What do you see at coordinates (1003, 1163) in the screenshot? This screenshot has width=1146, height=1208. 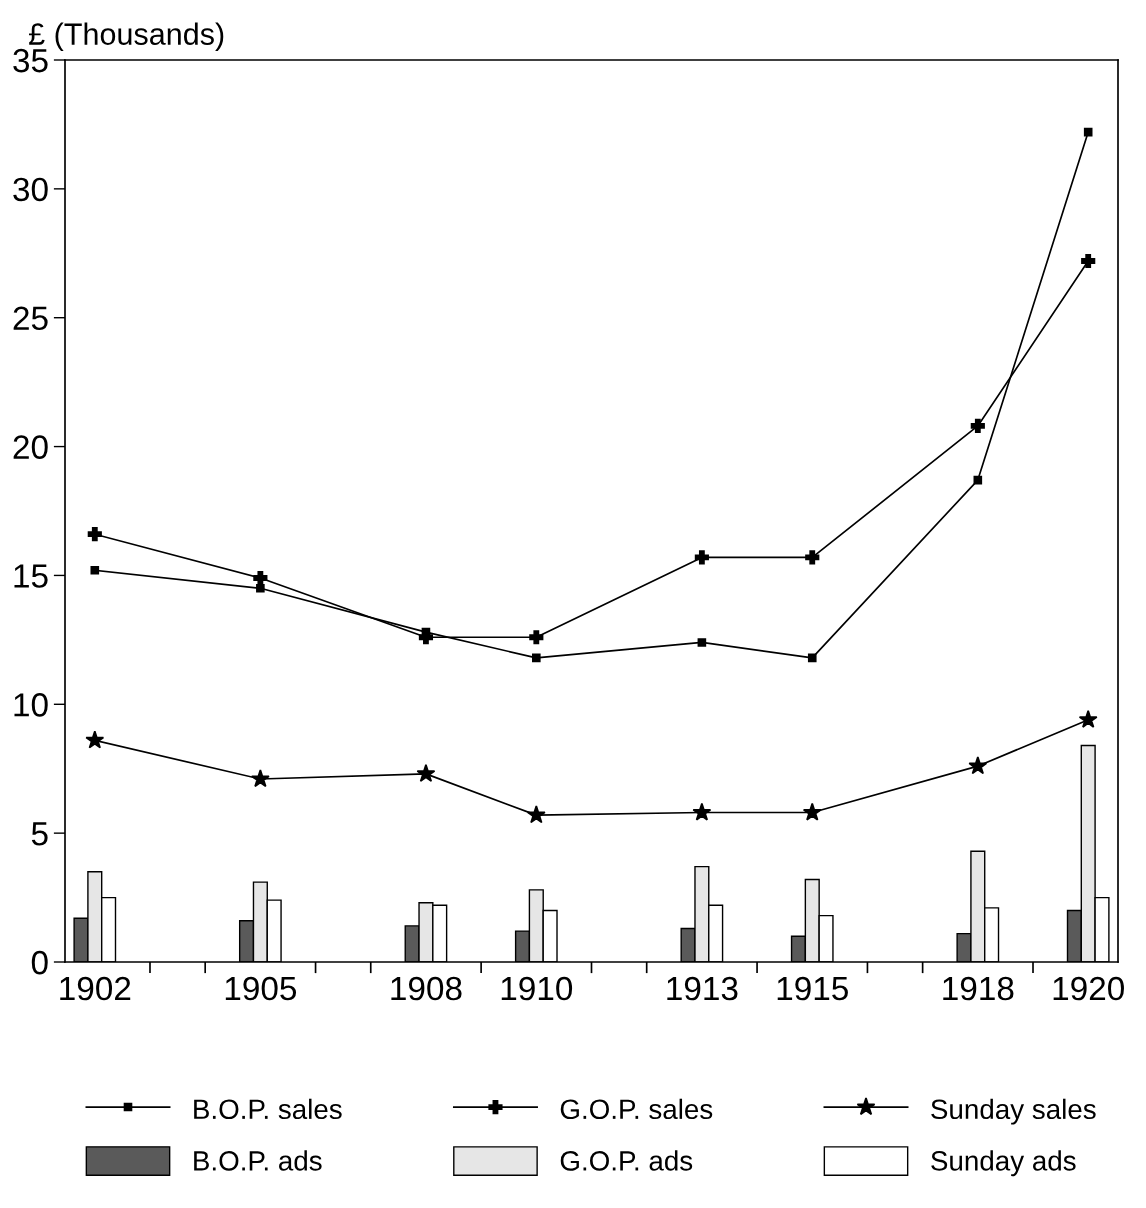 I see `legend-label: Sunday ads` at bounding box center [1003, 1163].